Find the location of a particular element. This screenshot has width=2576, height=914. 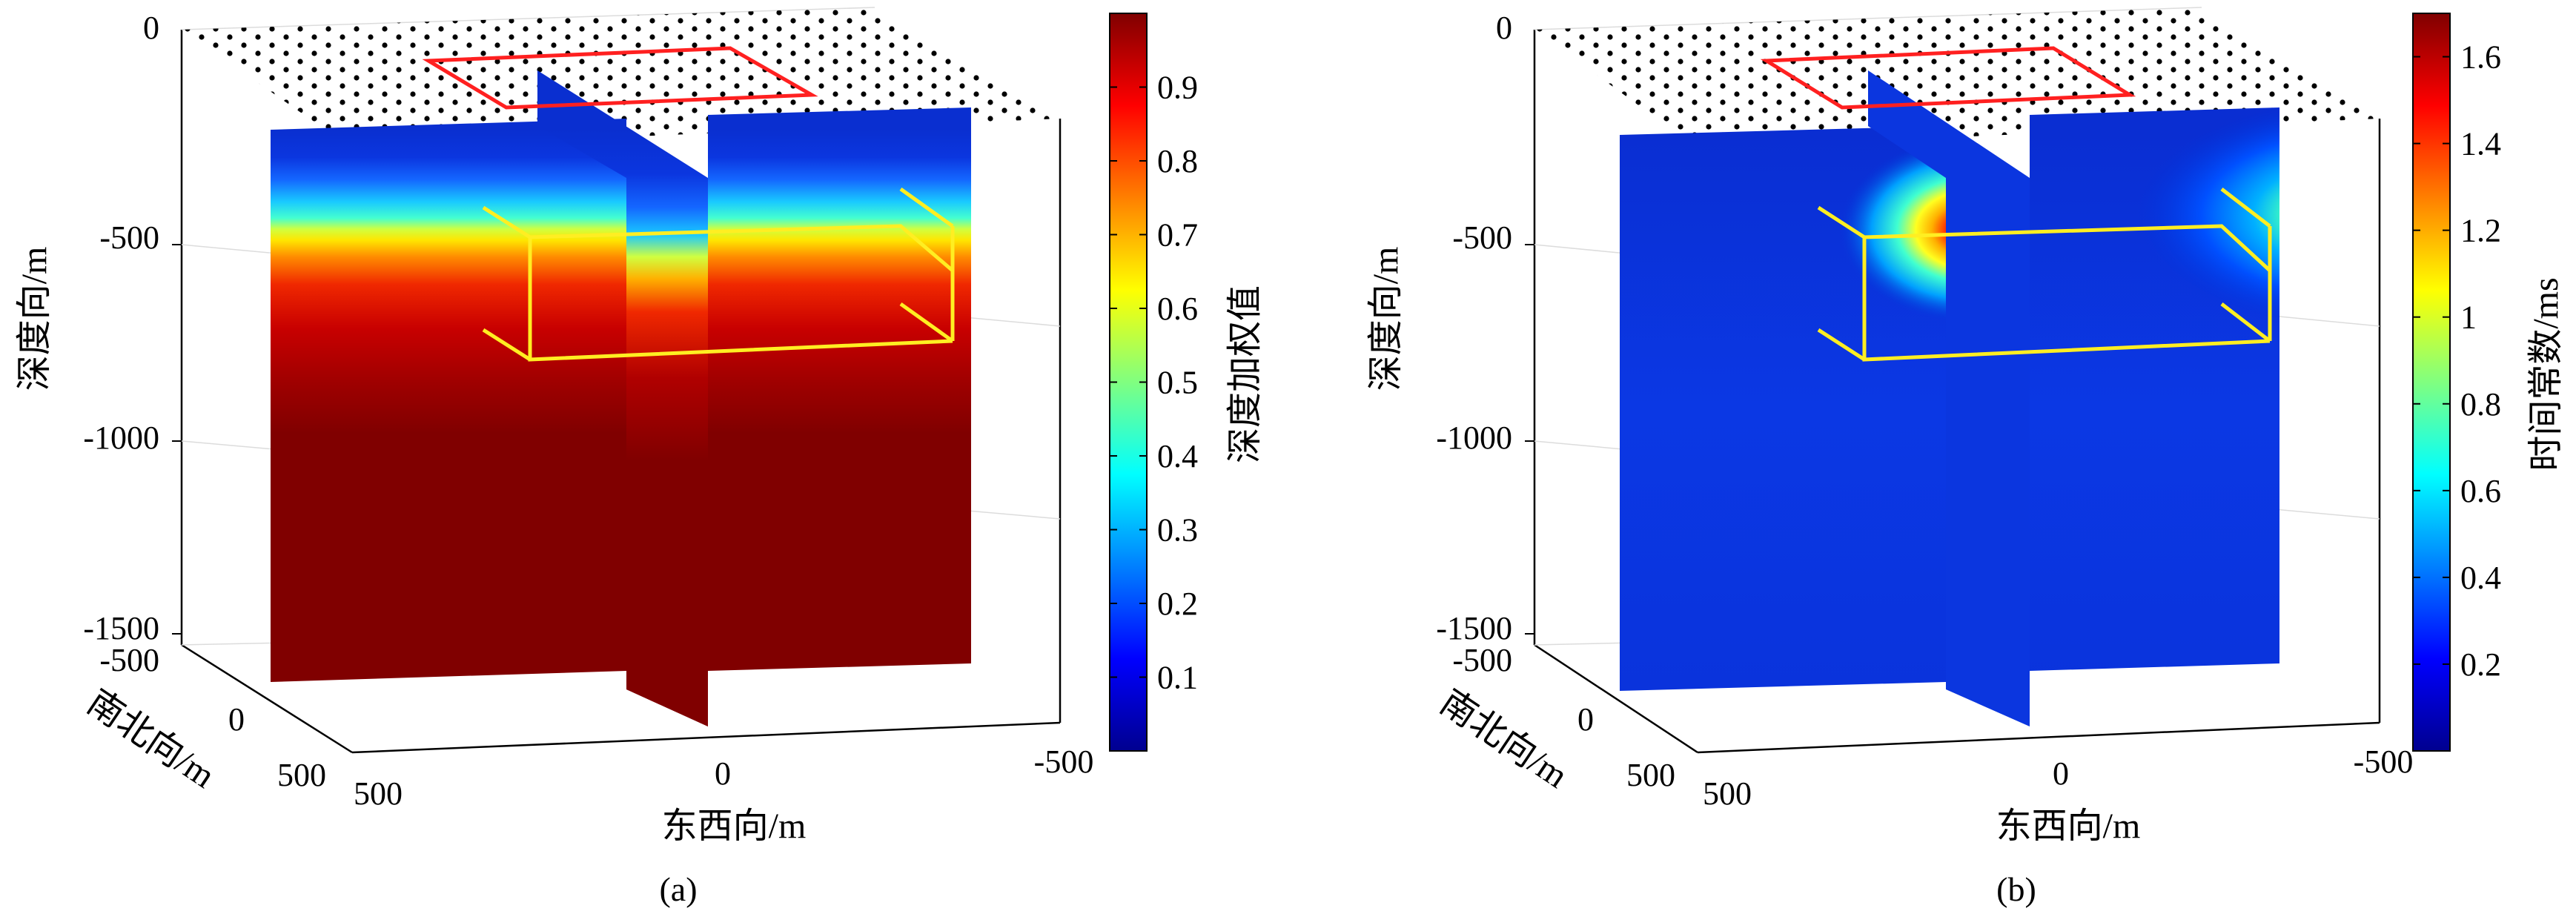

colorbar-tick-label: 1 is located at coordinates (2468, 317).